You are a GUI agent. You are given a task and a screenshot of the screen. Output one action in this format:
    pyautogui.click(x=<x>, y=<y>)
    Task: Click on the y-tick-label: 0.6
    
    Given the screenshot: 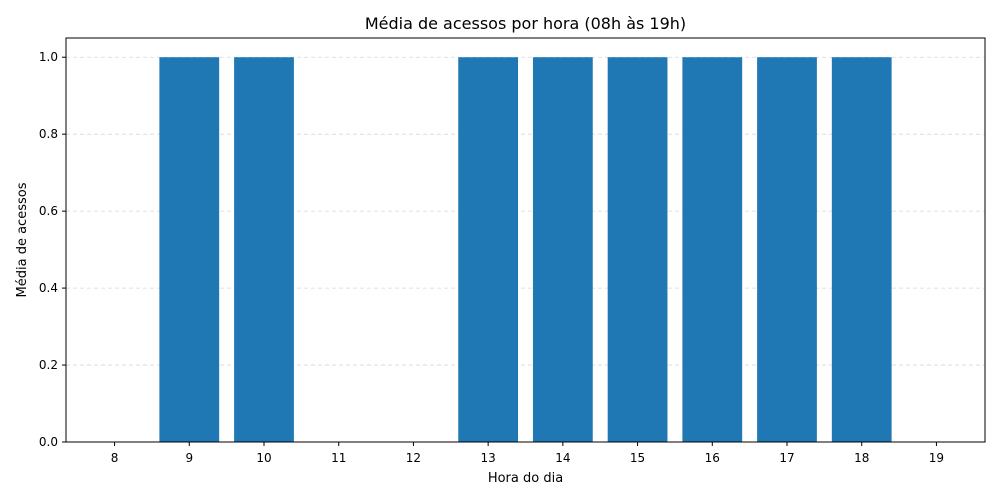 What is the action you would take?
    pyautogui.click(x=48, y=211)
    